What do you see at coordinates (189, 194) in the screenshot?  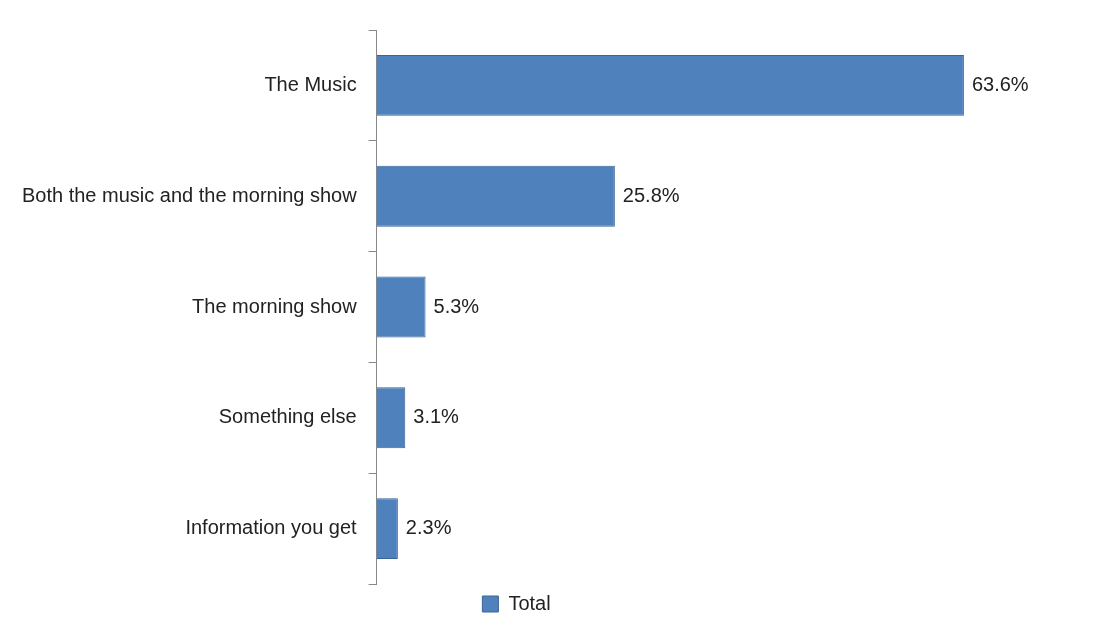 I see `y-tick-label: Both the music and the morning show` at bounding box center [189, 194].